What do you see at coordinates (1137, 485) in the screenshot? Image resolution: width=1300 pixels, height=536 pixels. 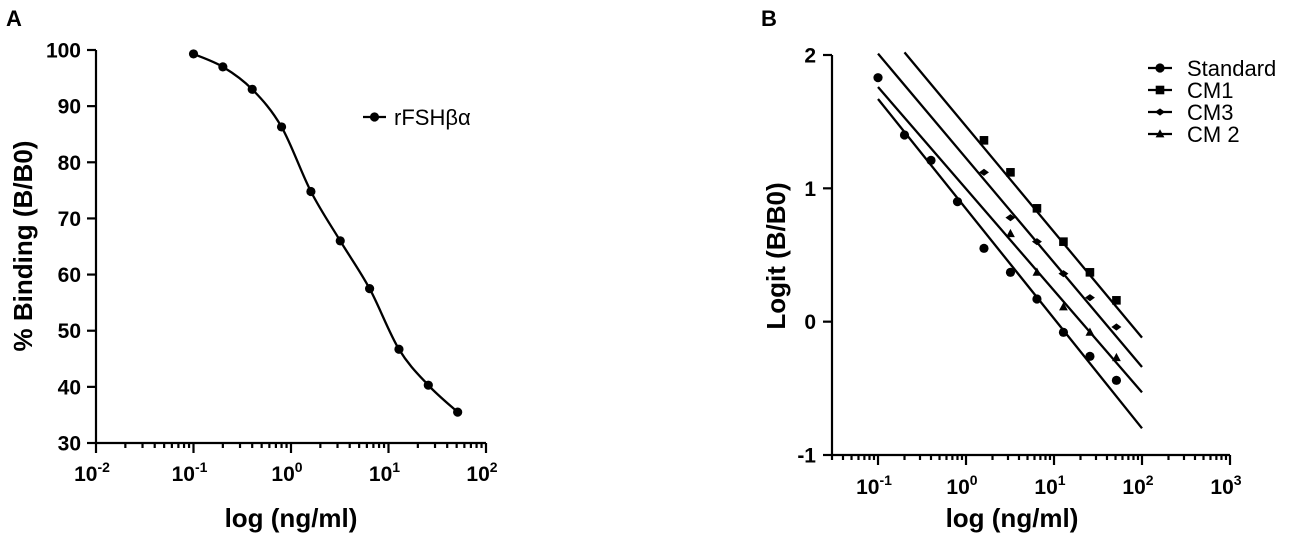 I see `chart-b-x-tick-label: 10²` at bounding box center [1137, 485].